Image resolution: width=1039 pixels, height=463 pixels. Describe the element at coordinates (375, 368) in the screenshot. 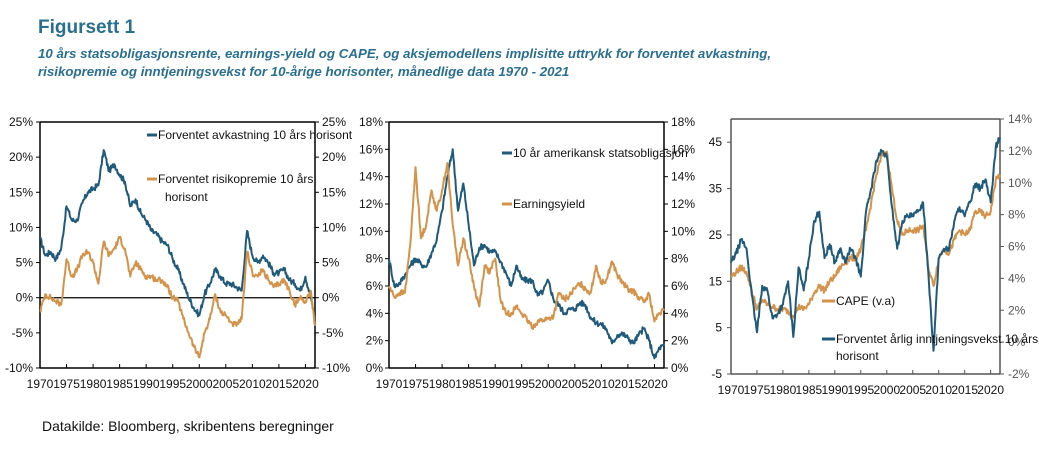

I see `y-tick-label-left: 0%` at that location.